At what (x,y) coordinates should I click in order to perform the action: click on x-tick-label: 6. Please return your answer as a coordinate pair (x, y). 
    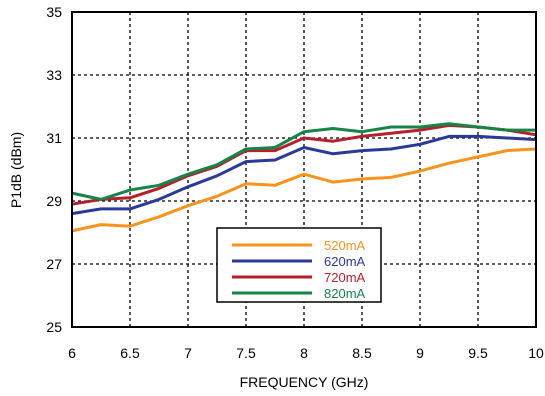
    Looking at the image, I should click on (72, 353).